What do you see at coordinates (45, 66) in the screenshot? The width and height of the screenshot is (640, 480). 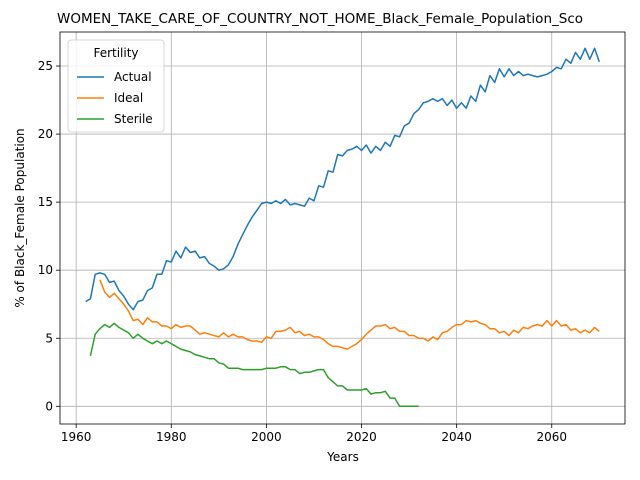 I see `y-tick-label: 25` at bounding box center [45, 66].